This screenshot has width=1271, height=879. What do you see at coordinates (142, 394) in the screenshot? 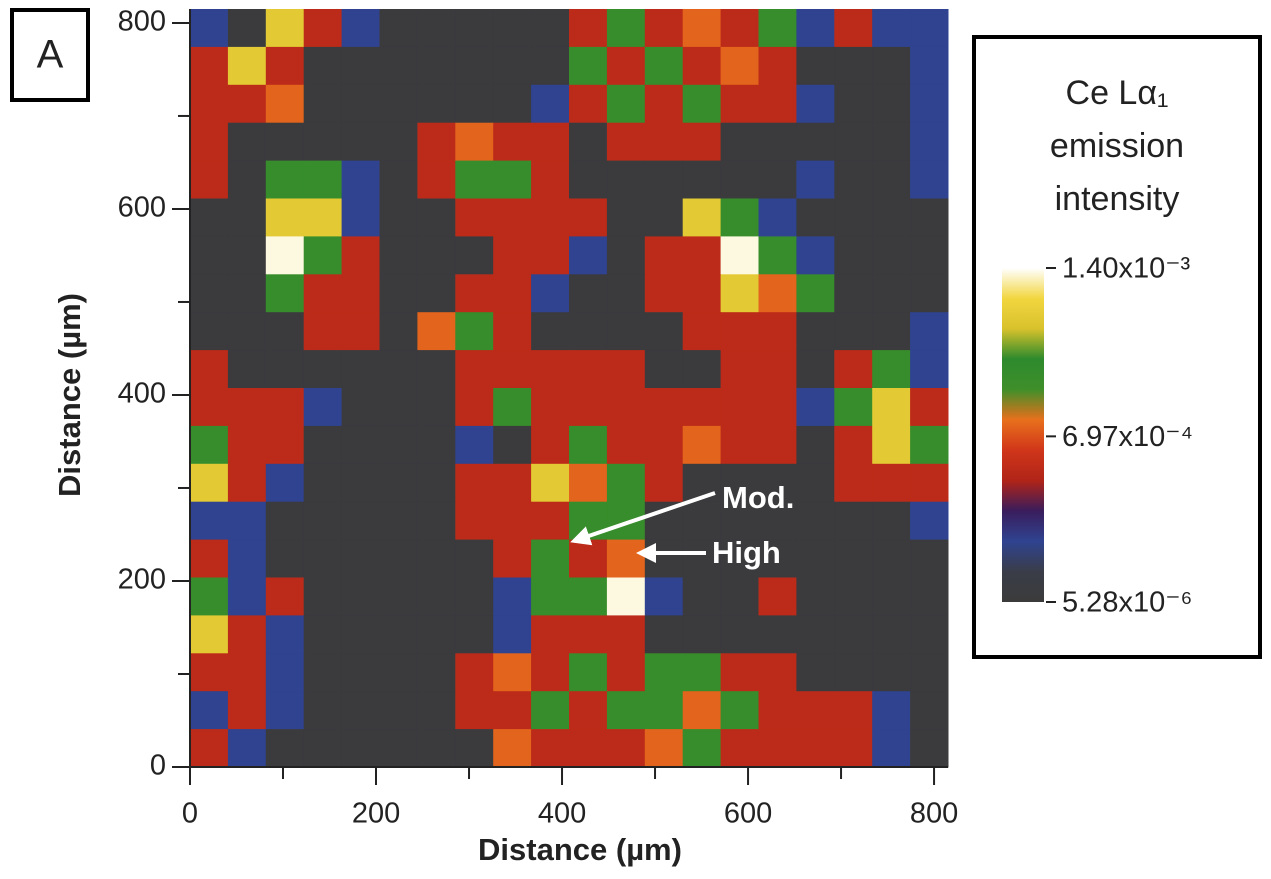
I see `y-tick-label: 400` at bounding box center [142, 394].